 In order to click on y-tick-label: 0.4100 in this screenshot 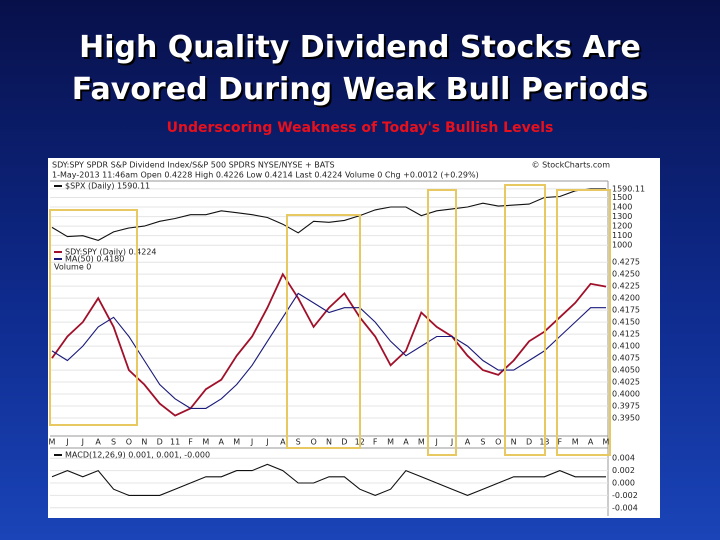, I will do `click(626, 346)`.